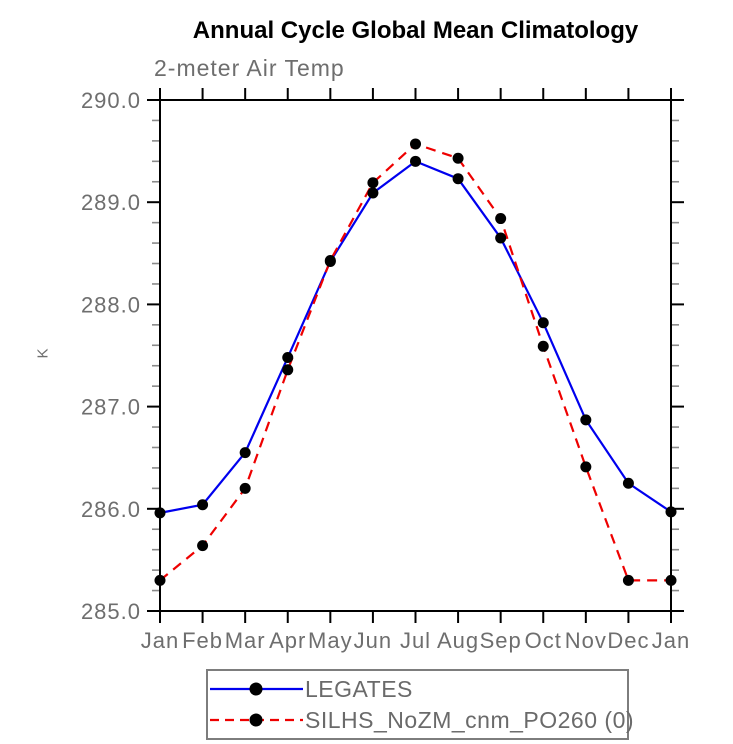  What do you see at coordinates (417, 689) in the screenshot?
I see `legend-item-legates: LEGATES` at bounding box center [417, 689].